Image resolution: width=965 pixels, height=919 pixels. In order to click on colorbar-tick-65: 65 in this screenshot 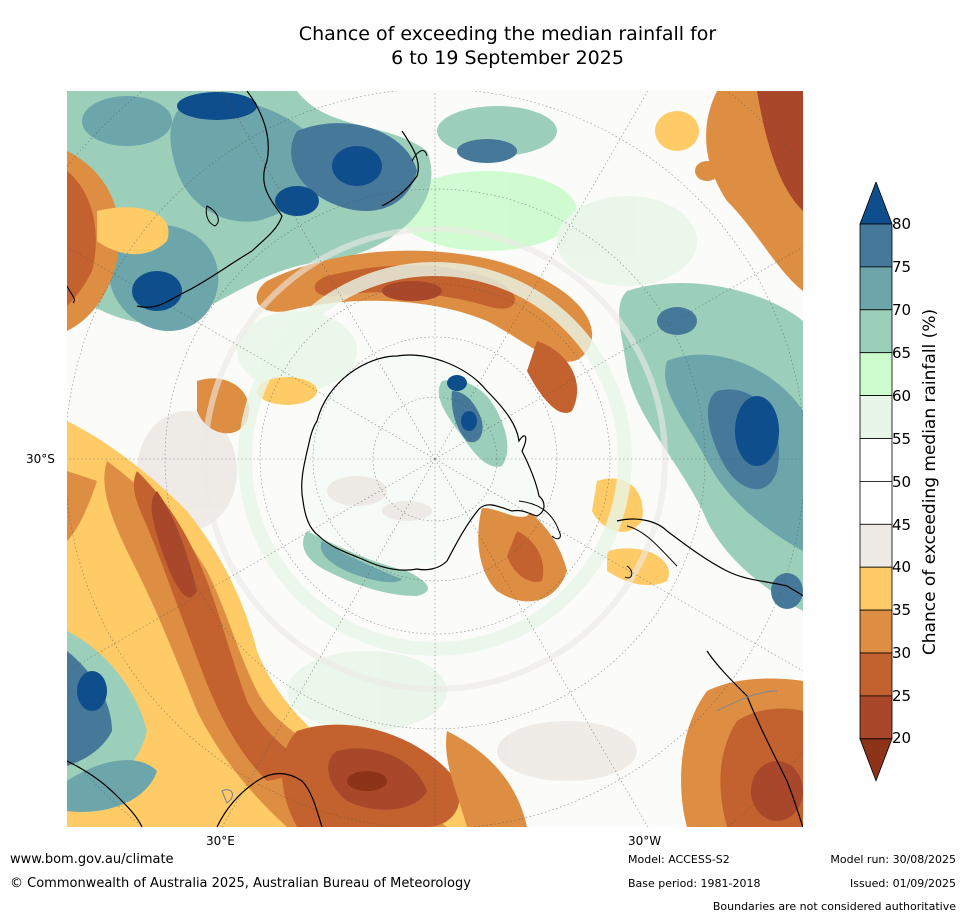, I will do `click(902, 353)`.